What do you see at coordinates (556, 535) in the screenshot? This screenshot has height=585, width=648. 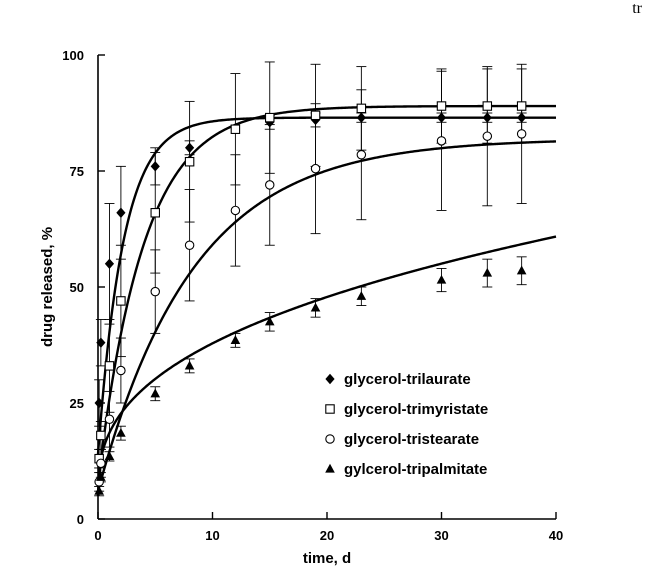 I see `x-tick-label: 40` at bounding box center [556, 535].